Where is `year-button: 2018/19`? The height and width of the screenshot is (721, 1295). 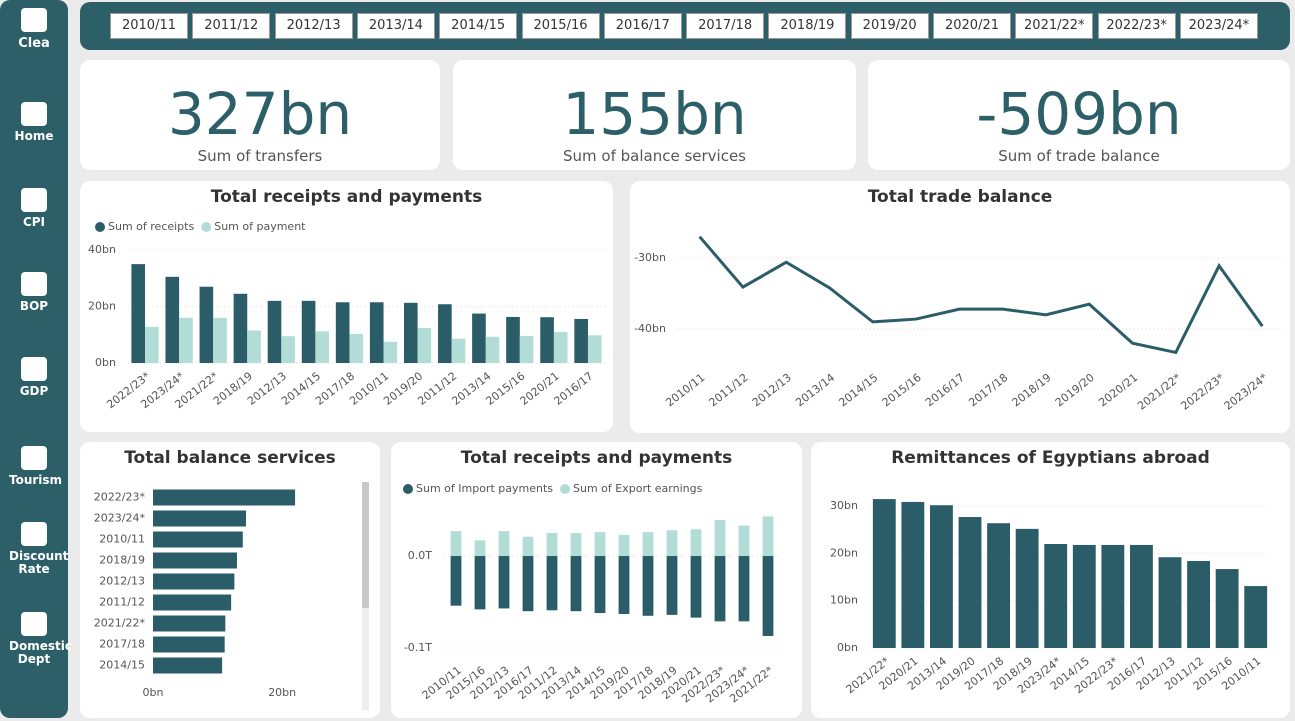 year-button: 2018/19 is located at coordinates (807, 26).